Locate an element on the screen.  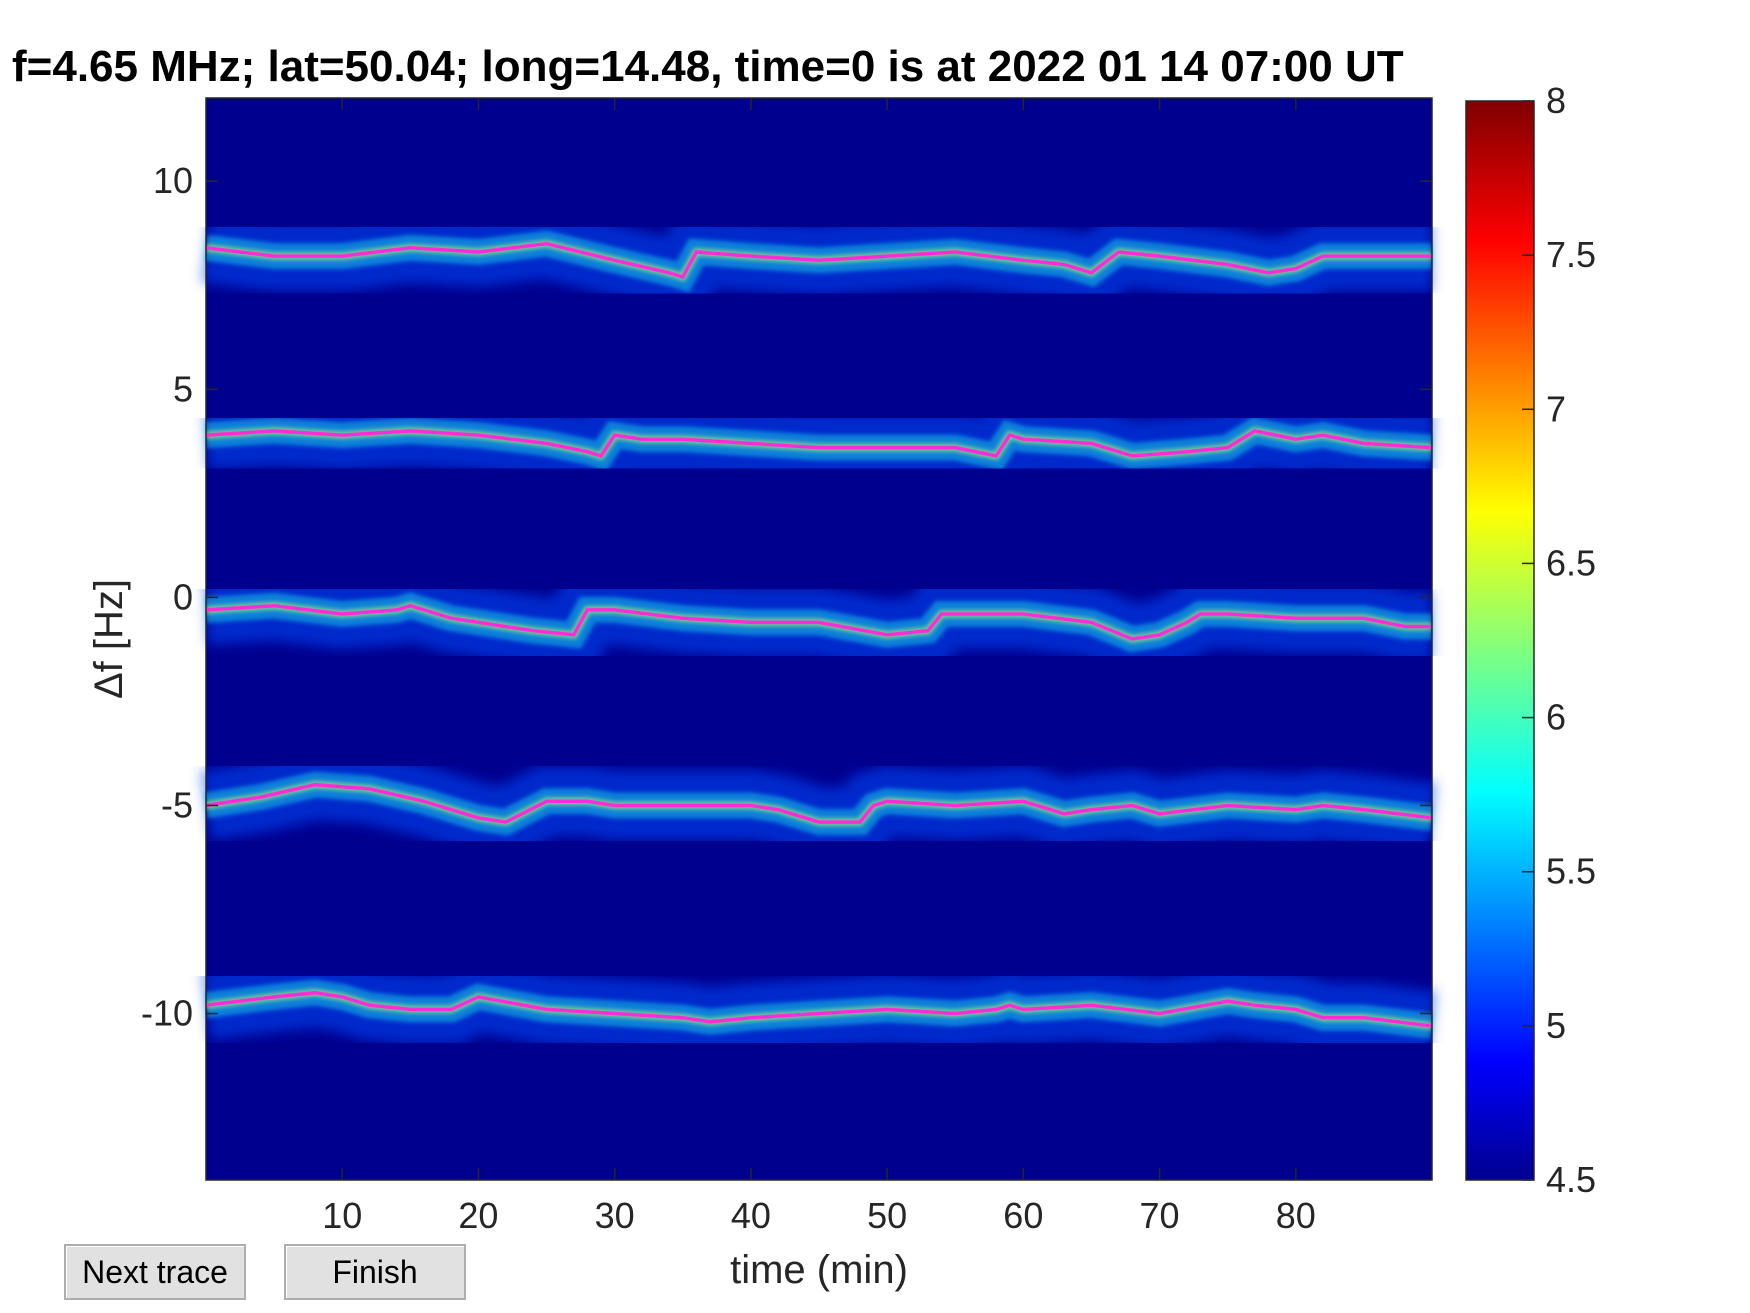
y-tick-label: -5 is located at coordinates (177, 804).